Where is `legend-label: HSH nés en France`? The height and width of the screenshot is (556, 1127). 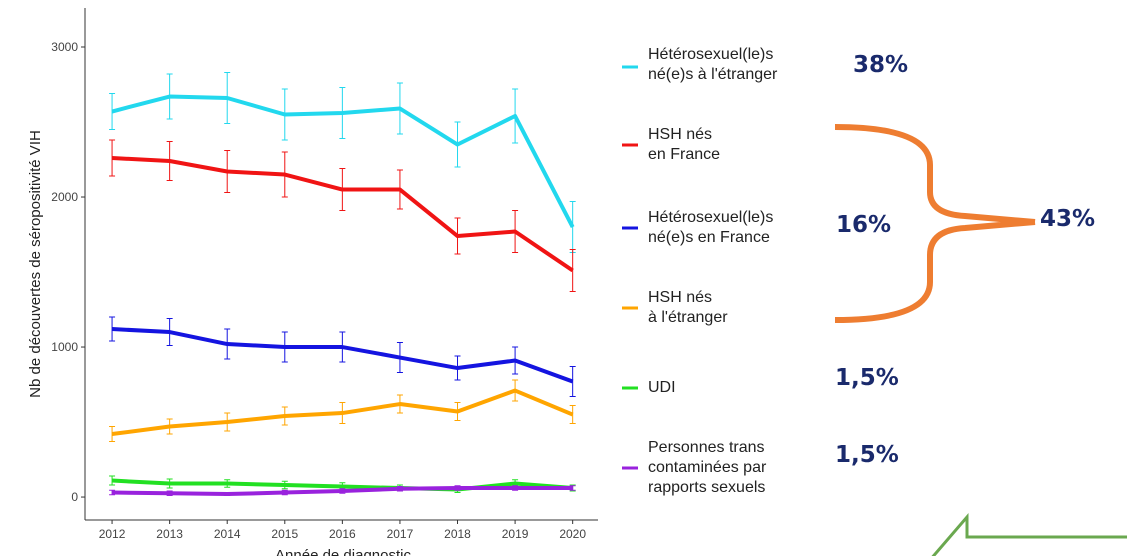 legend-label: HSH nés en France is located at coordinates (684, 144).